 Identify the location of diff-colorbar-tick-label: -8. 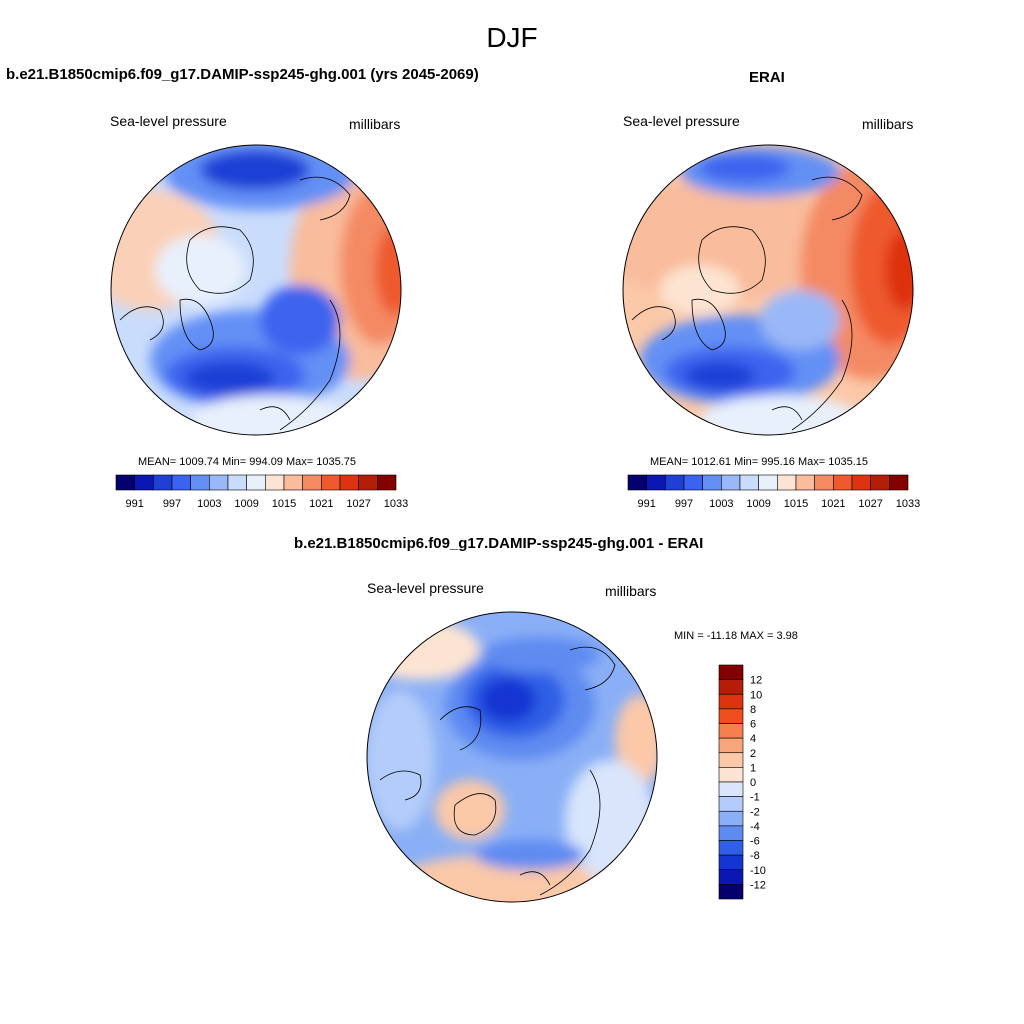
(755, 856).